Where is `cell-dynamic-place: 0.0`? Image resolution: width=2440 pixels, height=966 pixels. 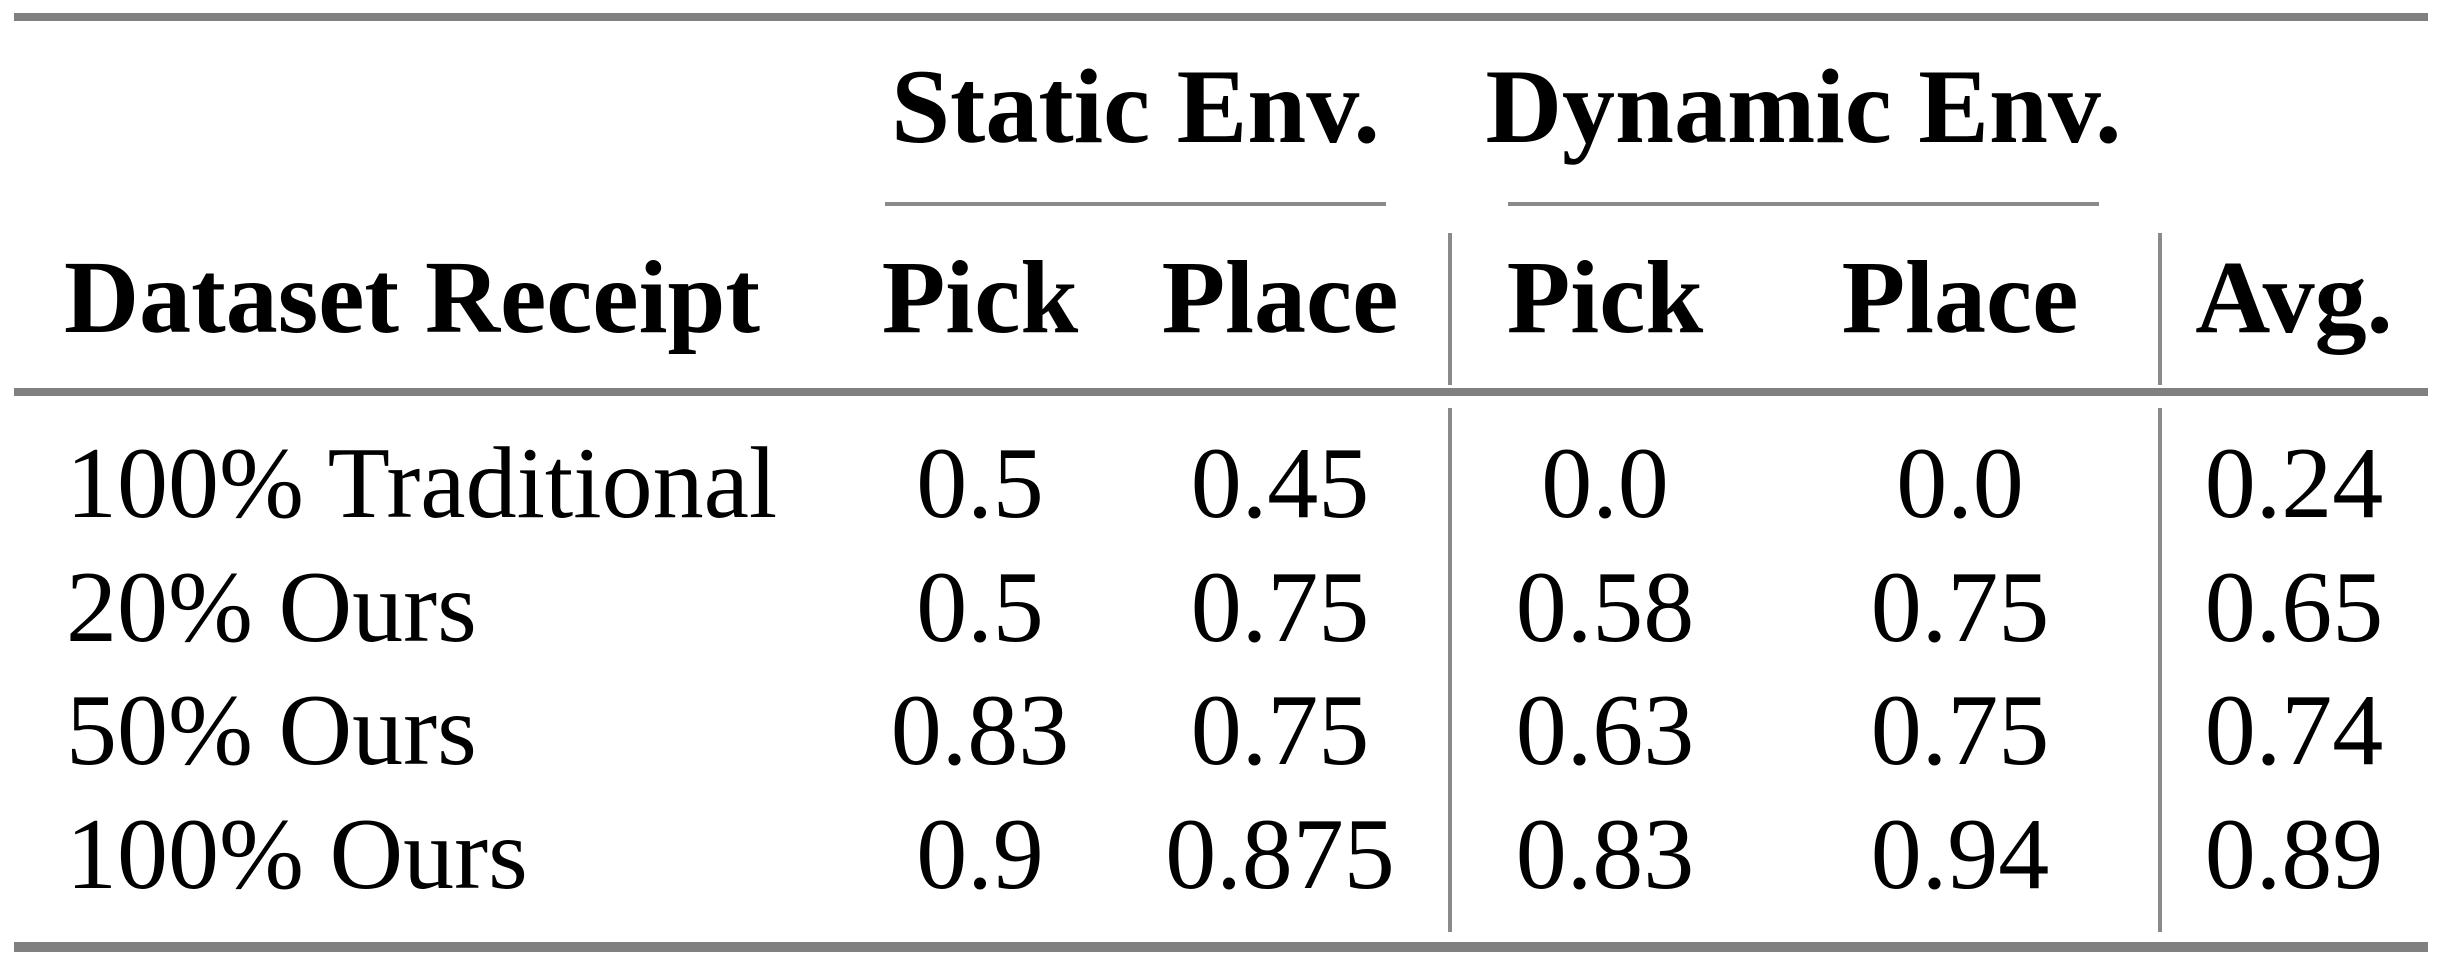
cell-dynamic-place: 0.0 is located at coordinates (1960, 483).